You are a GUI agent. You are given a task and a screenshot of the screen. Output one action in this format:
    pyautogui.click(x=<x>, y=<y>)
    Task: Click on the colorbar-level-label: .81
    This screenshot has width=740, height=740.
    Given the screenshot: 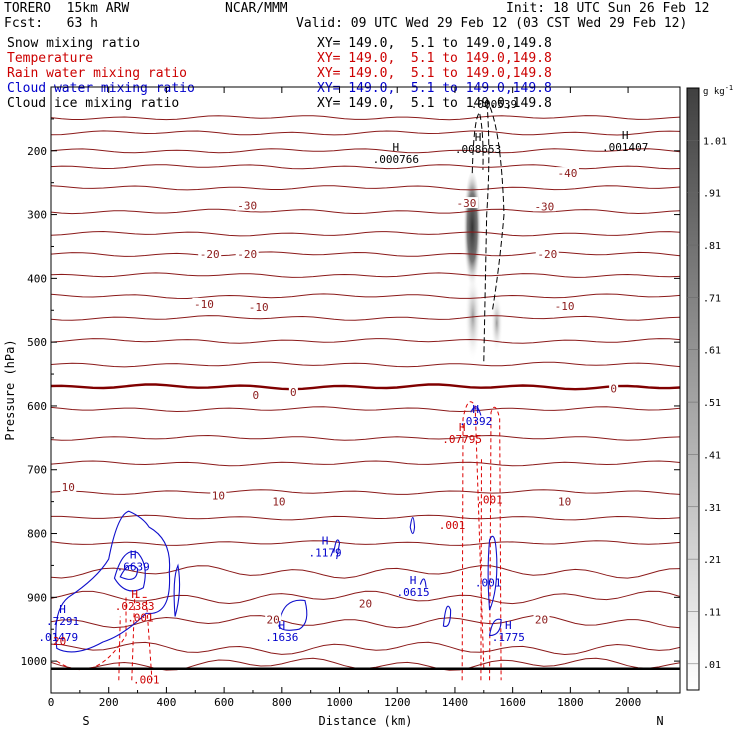 What is the action you would take?
    pyautogui.click(x=712, y=246)
    